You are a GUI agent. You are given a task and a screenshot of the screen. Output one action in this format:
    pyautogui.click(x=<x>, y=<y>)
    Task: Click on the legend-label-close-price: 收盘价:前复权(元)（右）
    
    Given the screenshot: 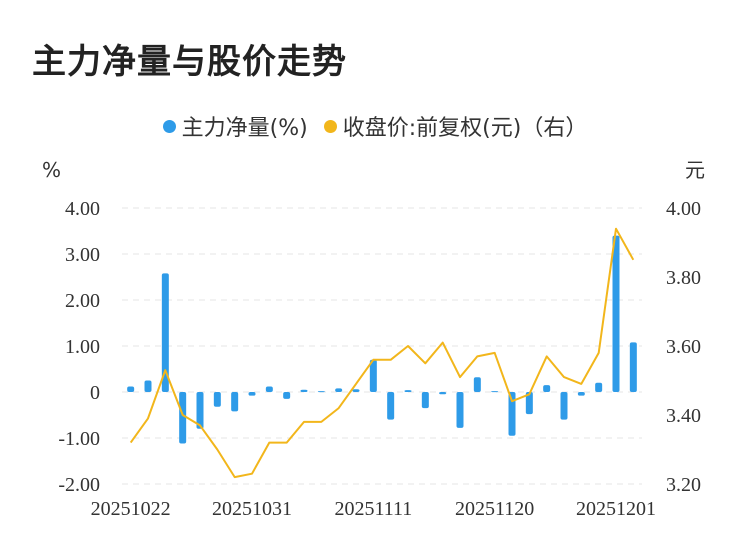 What is the action you would take?
    pyautogui.click(x=465, y=128)
    